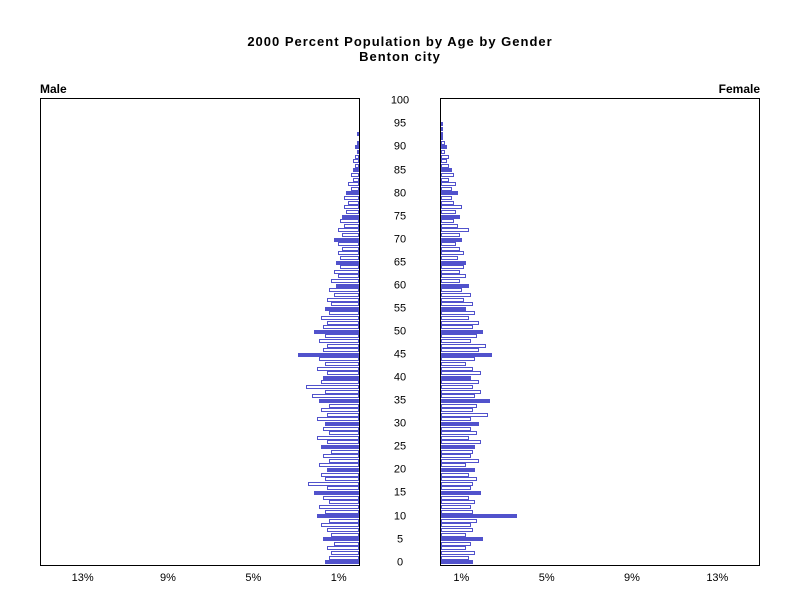 The image size is (800, 600). Describe the element at coordinates (400, 100) in the screenshot. I see `age-tick-label-100: 100` at that location.